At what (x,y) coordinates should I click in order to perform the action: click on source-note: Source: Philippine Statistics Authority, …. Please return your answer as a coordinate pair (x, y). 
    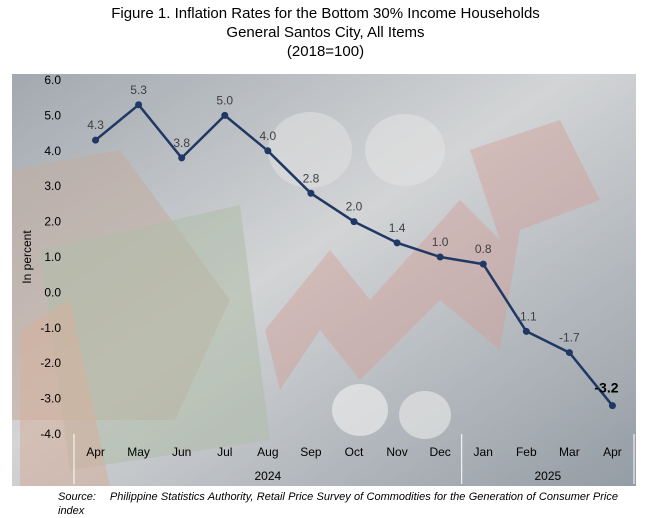
    Looking at the image, I should click on (338, 504).